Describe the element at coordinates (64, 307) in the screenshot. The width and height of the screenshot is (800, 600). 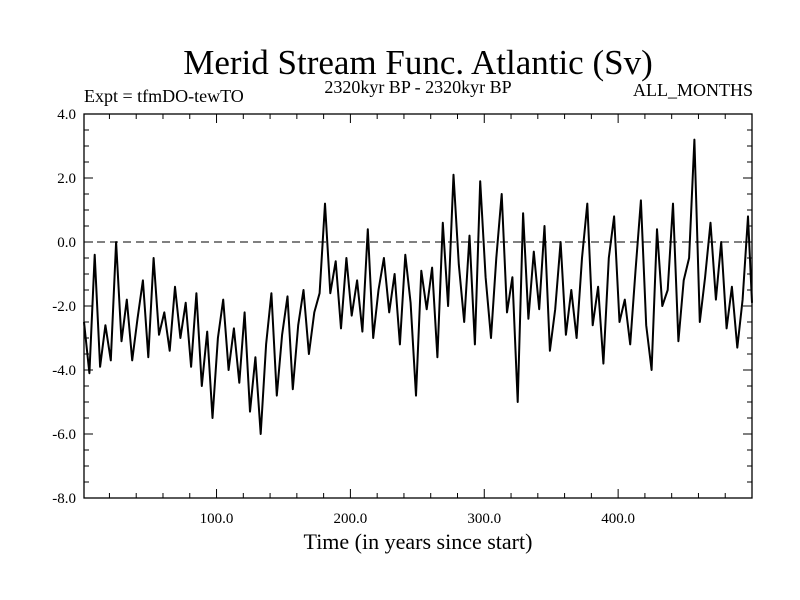
I see `y-tick-label: -2.0` at that location.